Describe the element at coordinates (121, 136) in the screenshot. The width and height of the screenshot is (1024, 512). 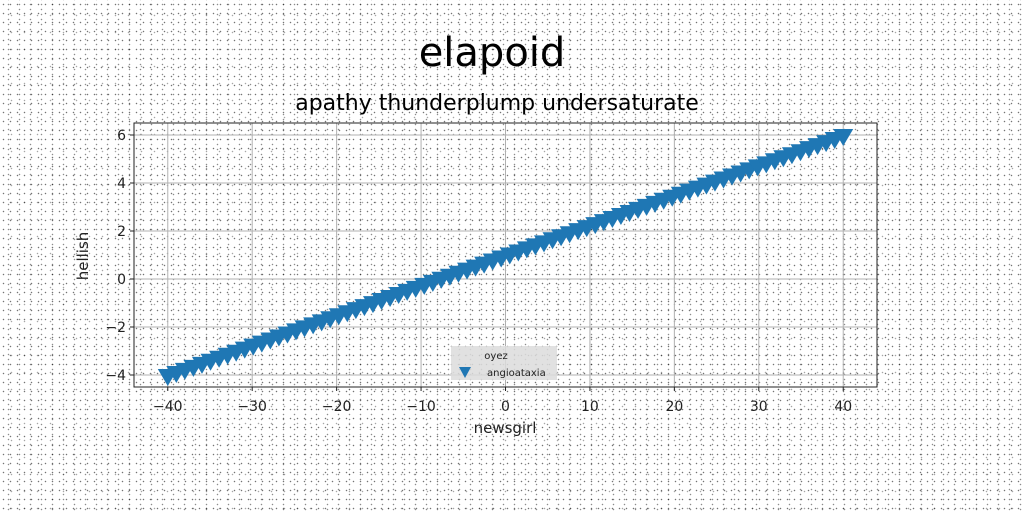
I see `y-tick-label: 6` at that location.